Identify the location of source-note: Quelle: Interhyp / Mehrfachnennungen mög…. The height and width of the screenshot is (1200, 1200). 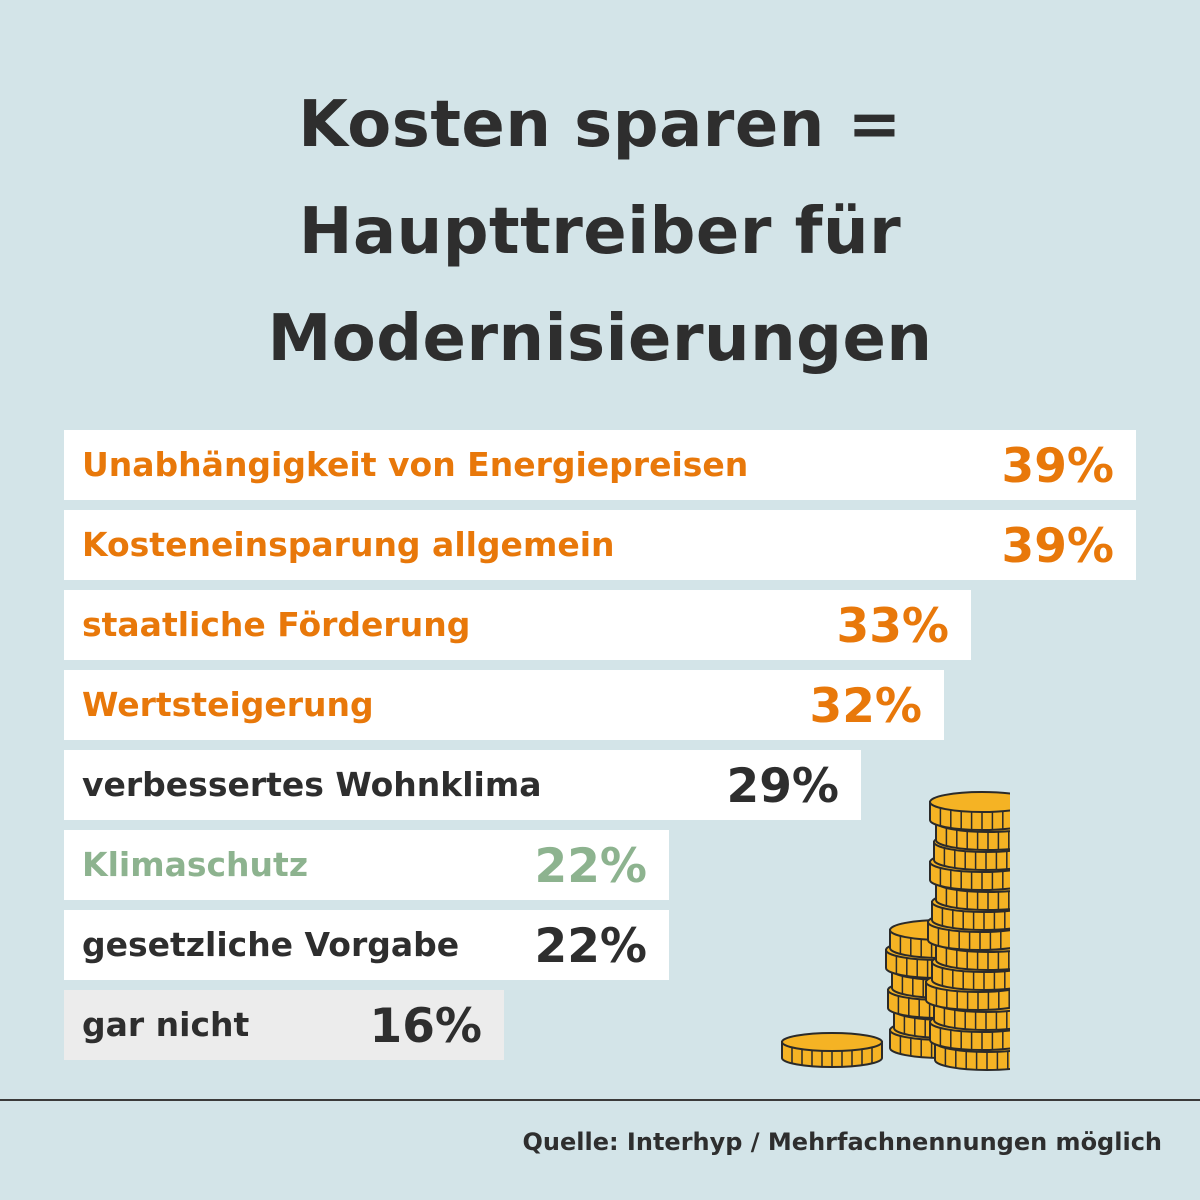
(842, 1142).